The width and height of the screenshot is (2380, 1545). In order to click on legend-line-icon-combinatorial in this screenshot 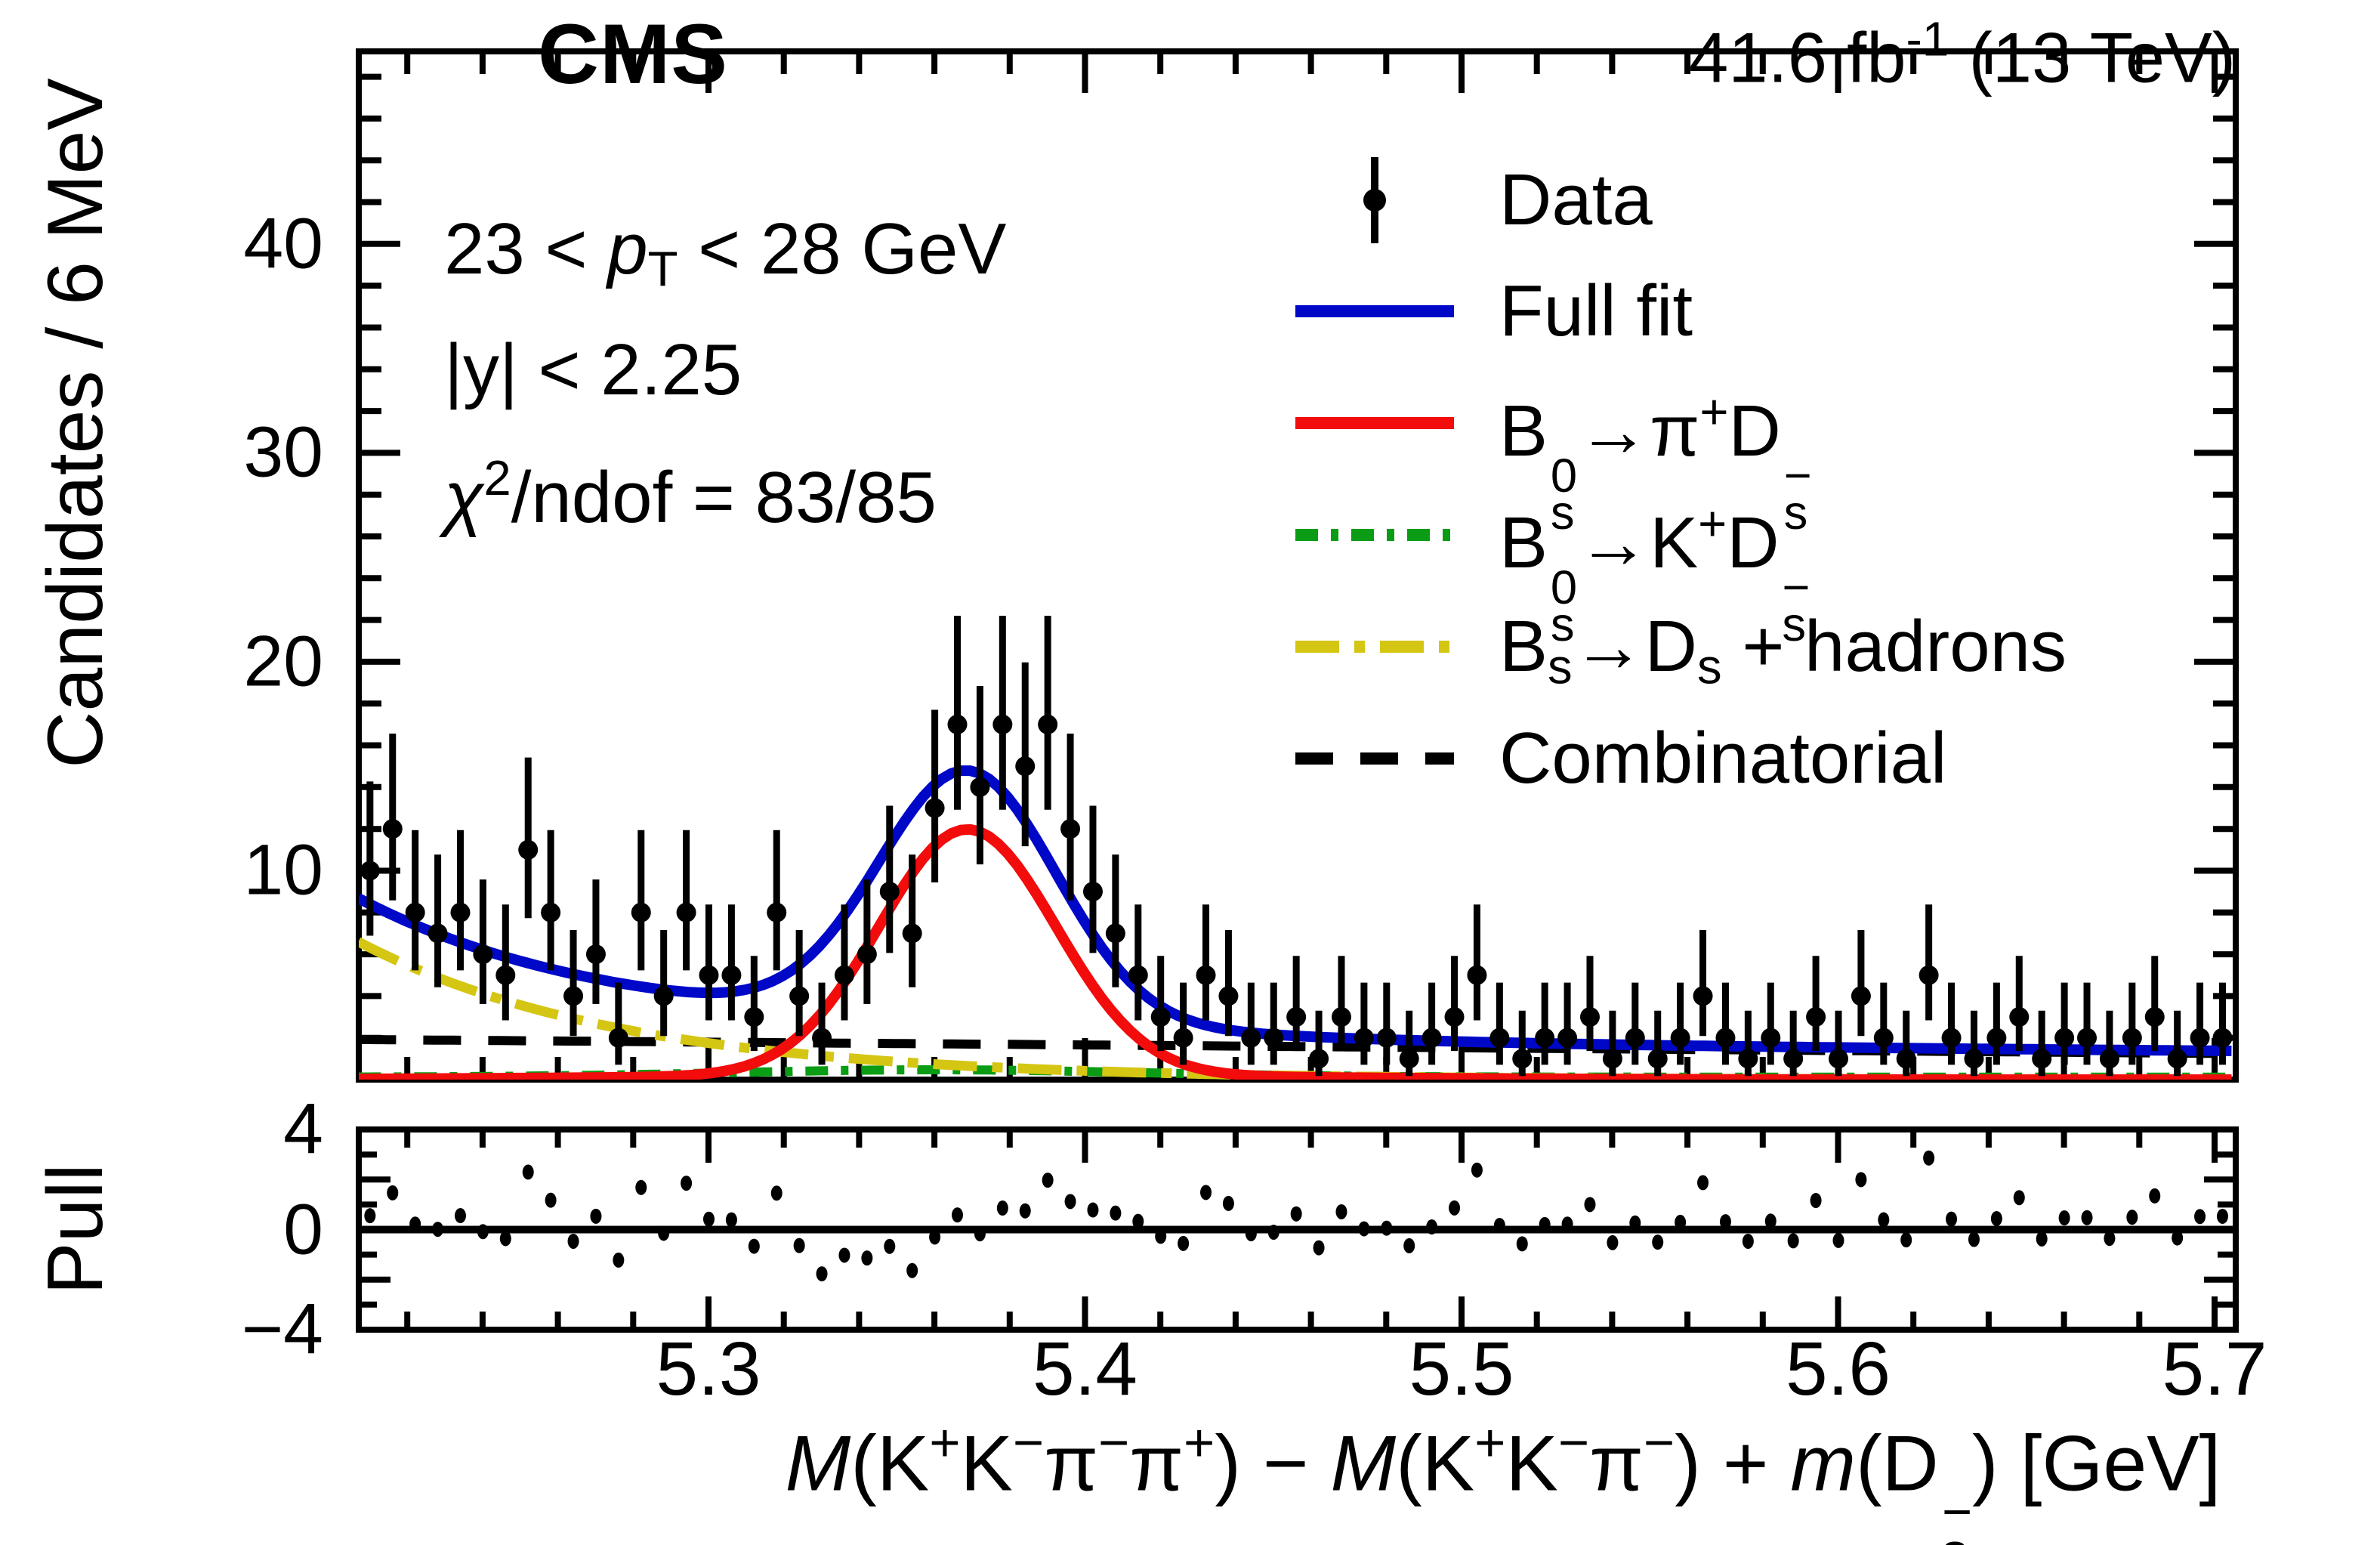, I will do `click(1374, 758)`.